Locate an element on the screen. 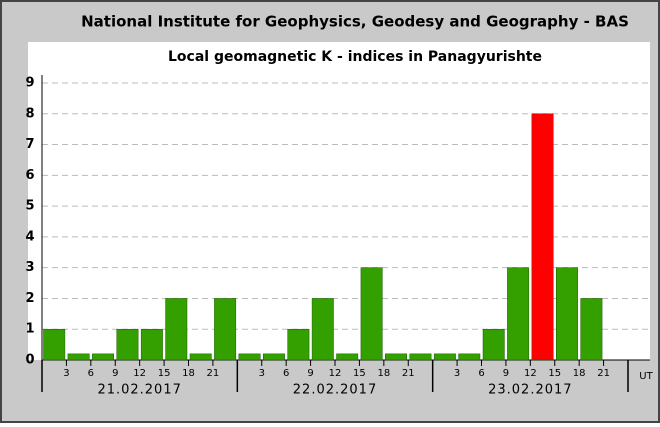  x-unit-label: UT is located at coordinates (646, 376).